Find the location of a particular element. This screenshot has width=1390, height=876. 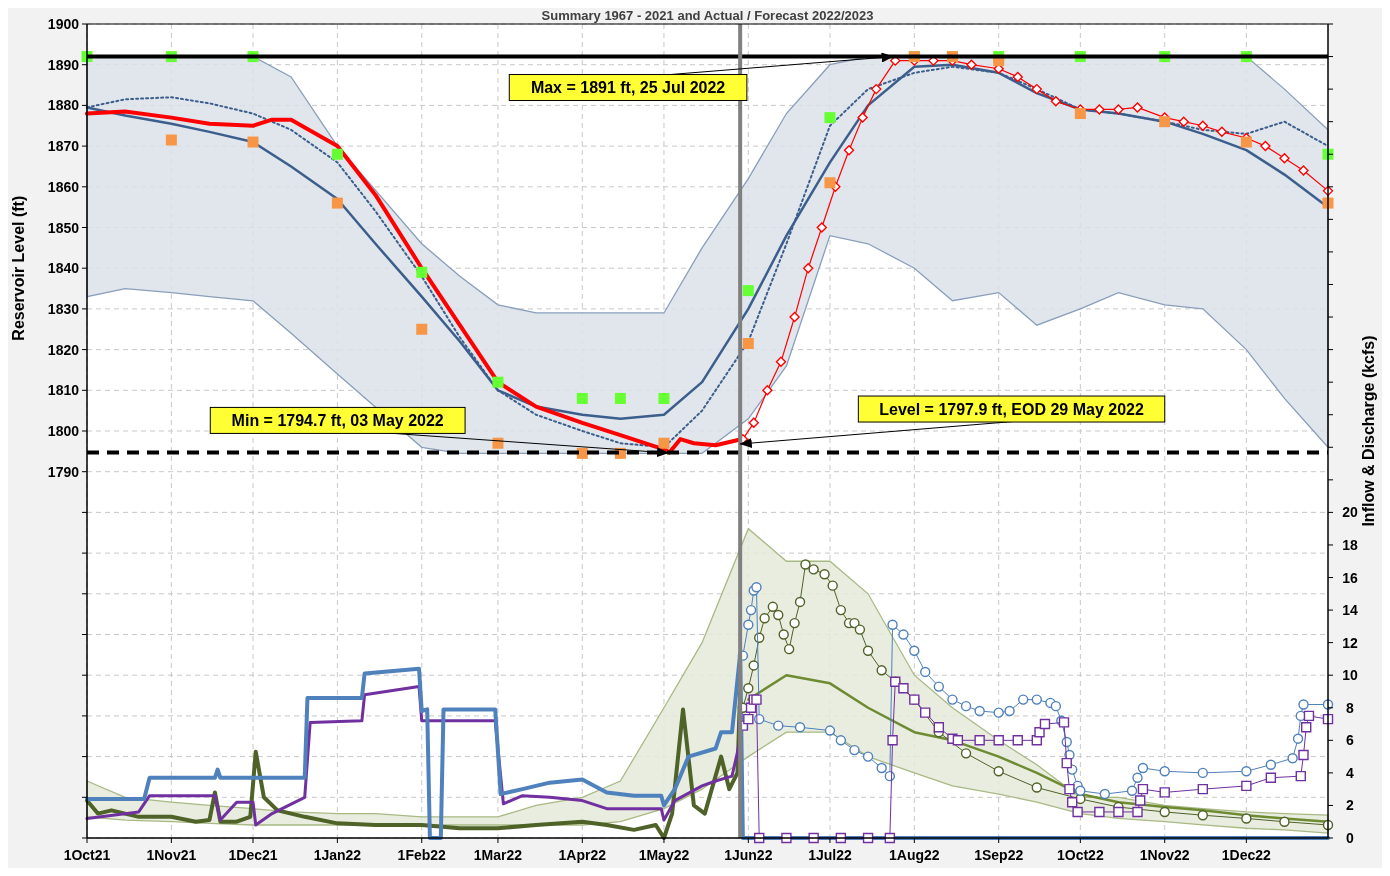

x-tick-label: 1Jun22 is located at coordinates (748, 855).